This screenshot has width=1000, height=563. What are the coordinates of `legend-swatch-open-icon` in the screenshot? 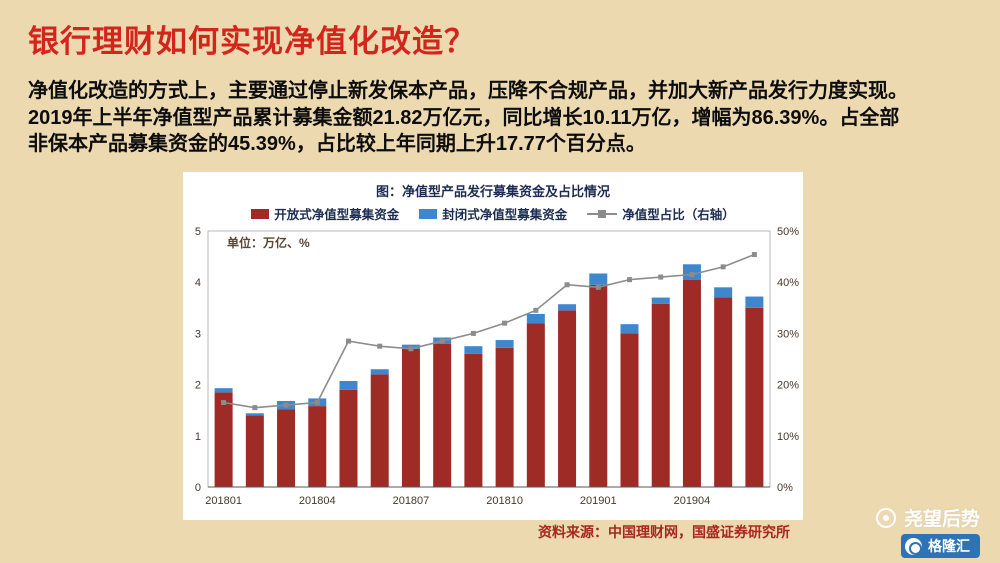 It's located at (260, 213).